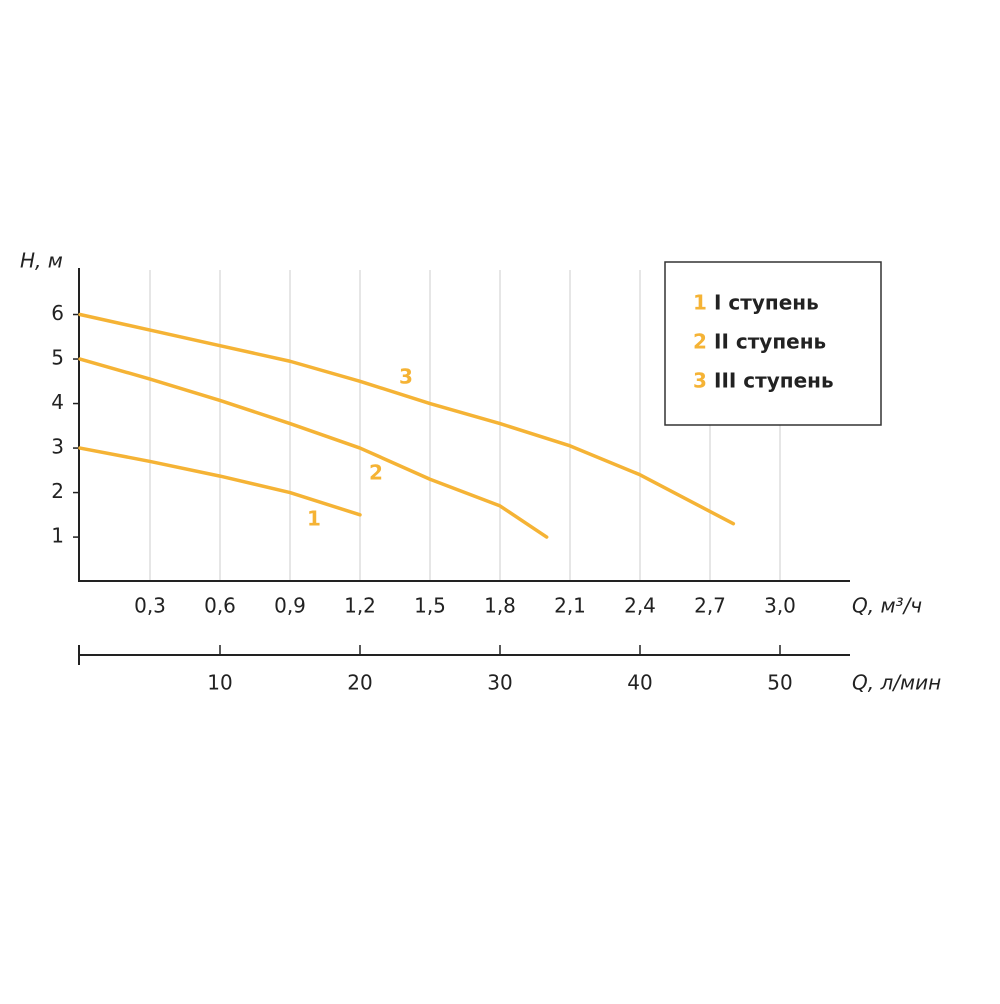  Describe the element at coordinates (639, 683) in the screenshot. I see `x2-tick-label: 40` at that location.